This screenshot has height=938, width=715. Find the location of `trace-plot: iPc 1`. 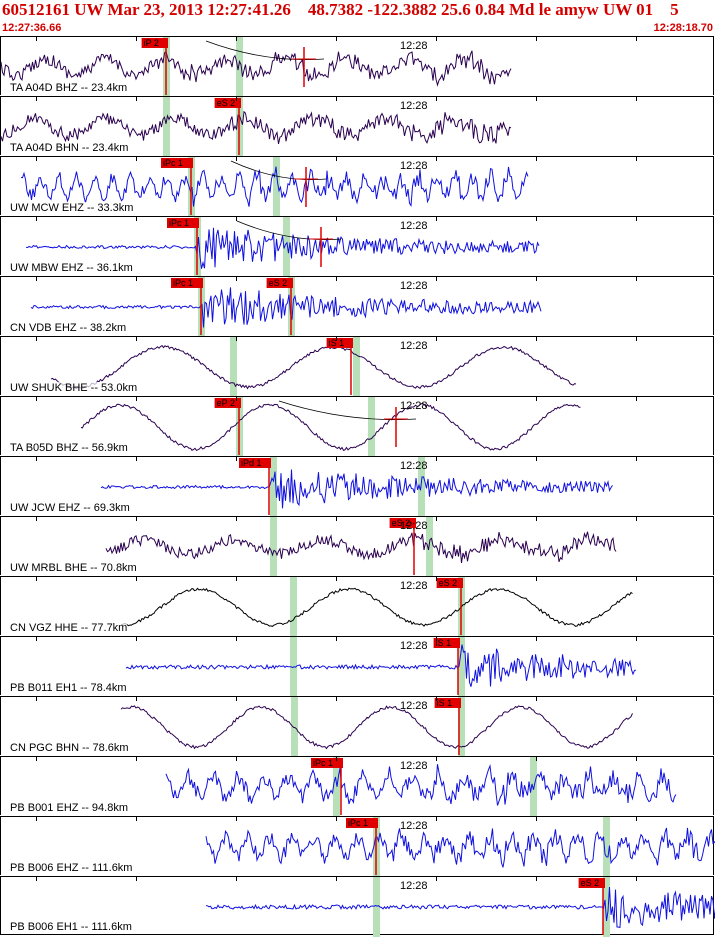

trace-plot: iPc 1 is located at coordinates (421, 787).